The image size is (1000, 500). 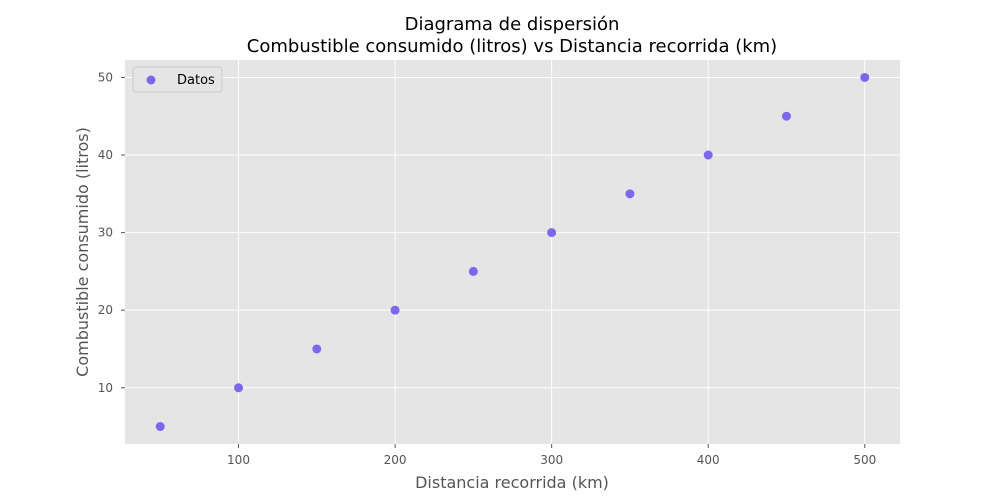 I want to click on x-tick-label: 300, so click(x=551, y=460).